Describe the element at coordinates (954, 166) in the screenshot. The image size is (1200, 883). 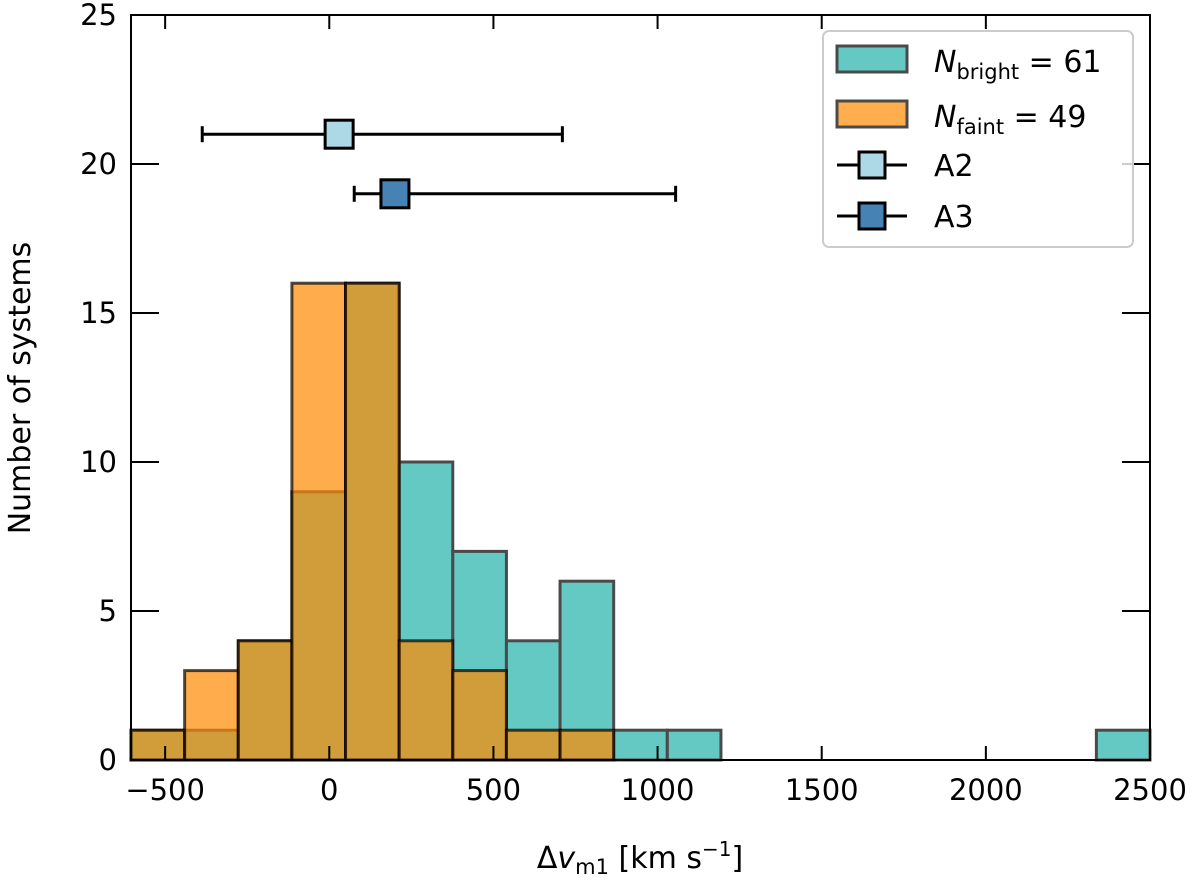
I see `legend-label-a2: A2` at that location.